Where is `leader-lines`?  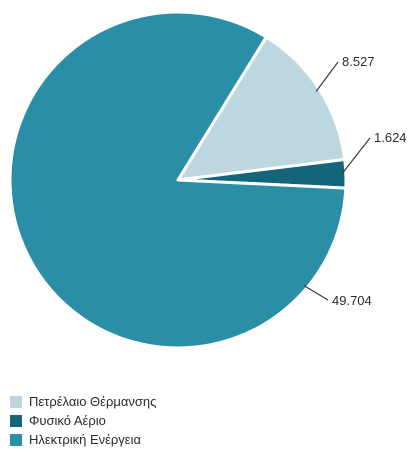
leader-lines is located at coordinates (337, 181).